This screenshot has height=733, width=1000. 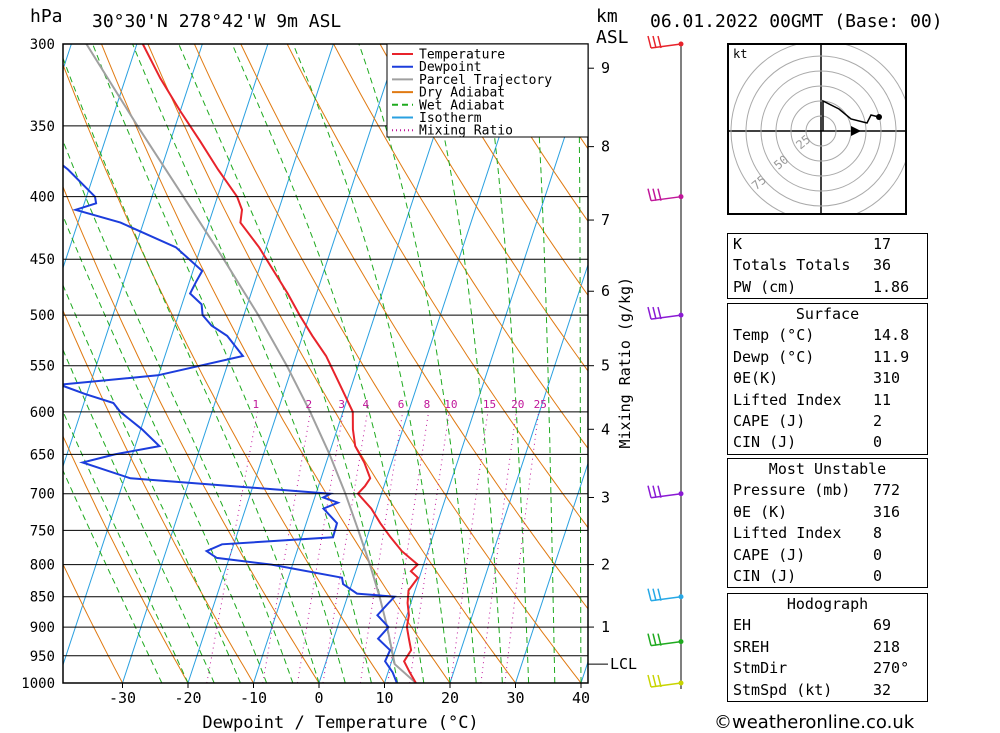 I want to click on pressure-level-label: 400, so click(x=42, y=198).